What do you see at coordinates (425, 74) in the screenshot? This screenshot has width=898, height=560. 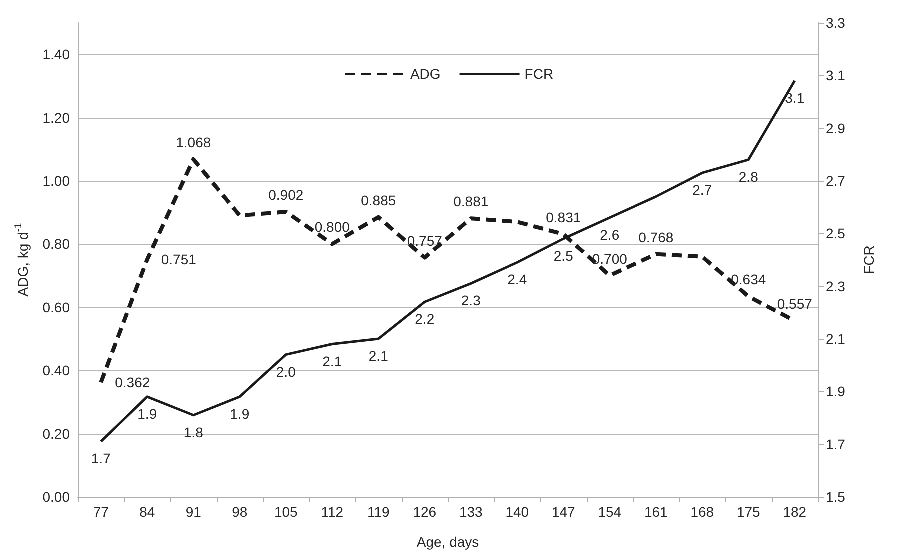 I see `legend-label: ADG` at bounding box center [425, 74].